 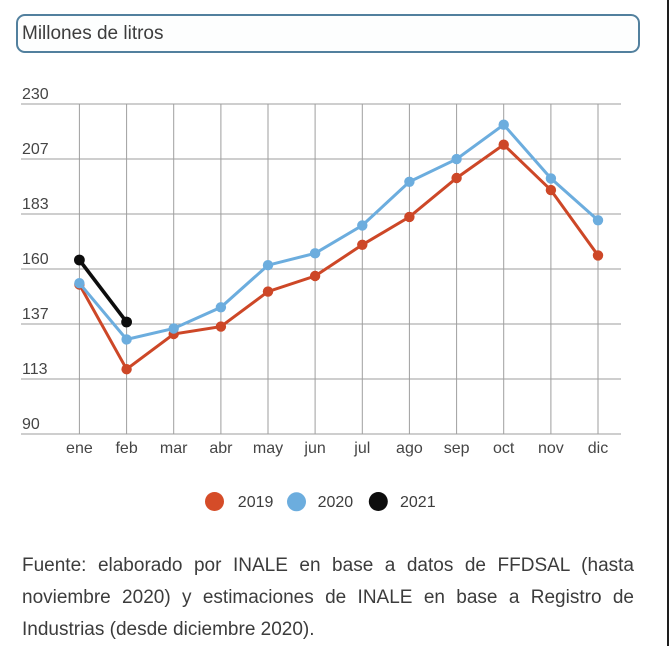 I want to click on svg-text: ago, so click(x=409, y=448).